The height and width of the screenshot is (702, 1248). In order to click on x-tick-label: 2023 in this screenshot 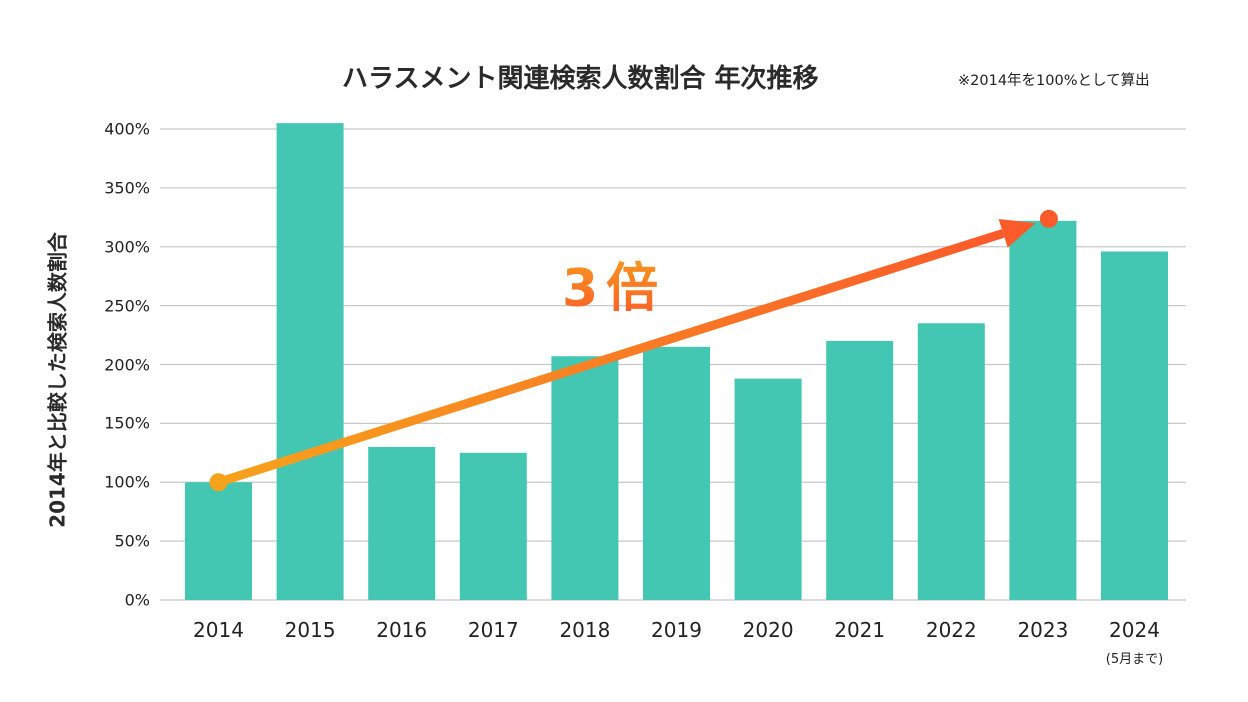, I will do `click(1043, 630)`.